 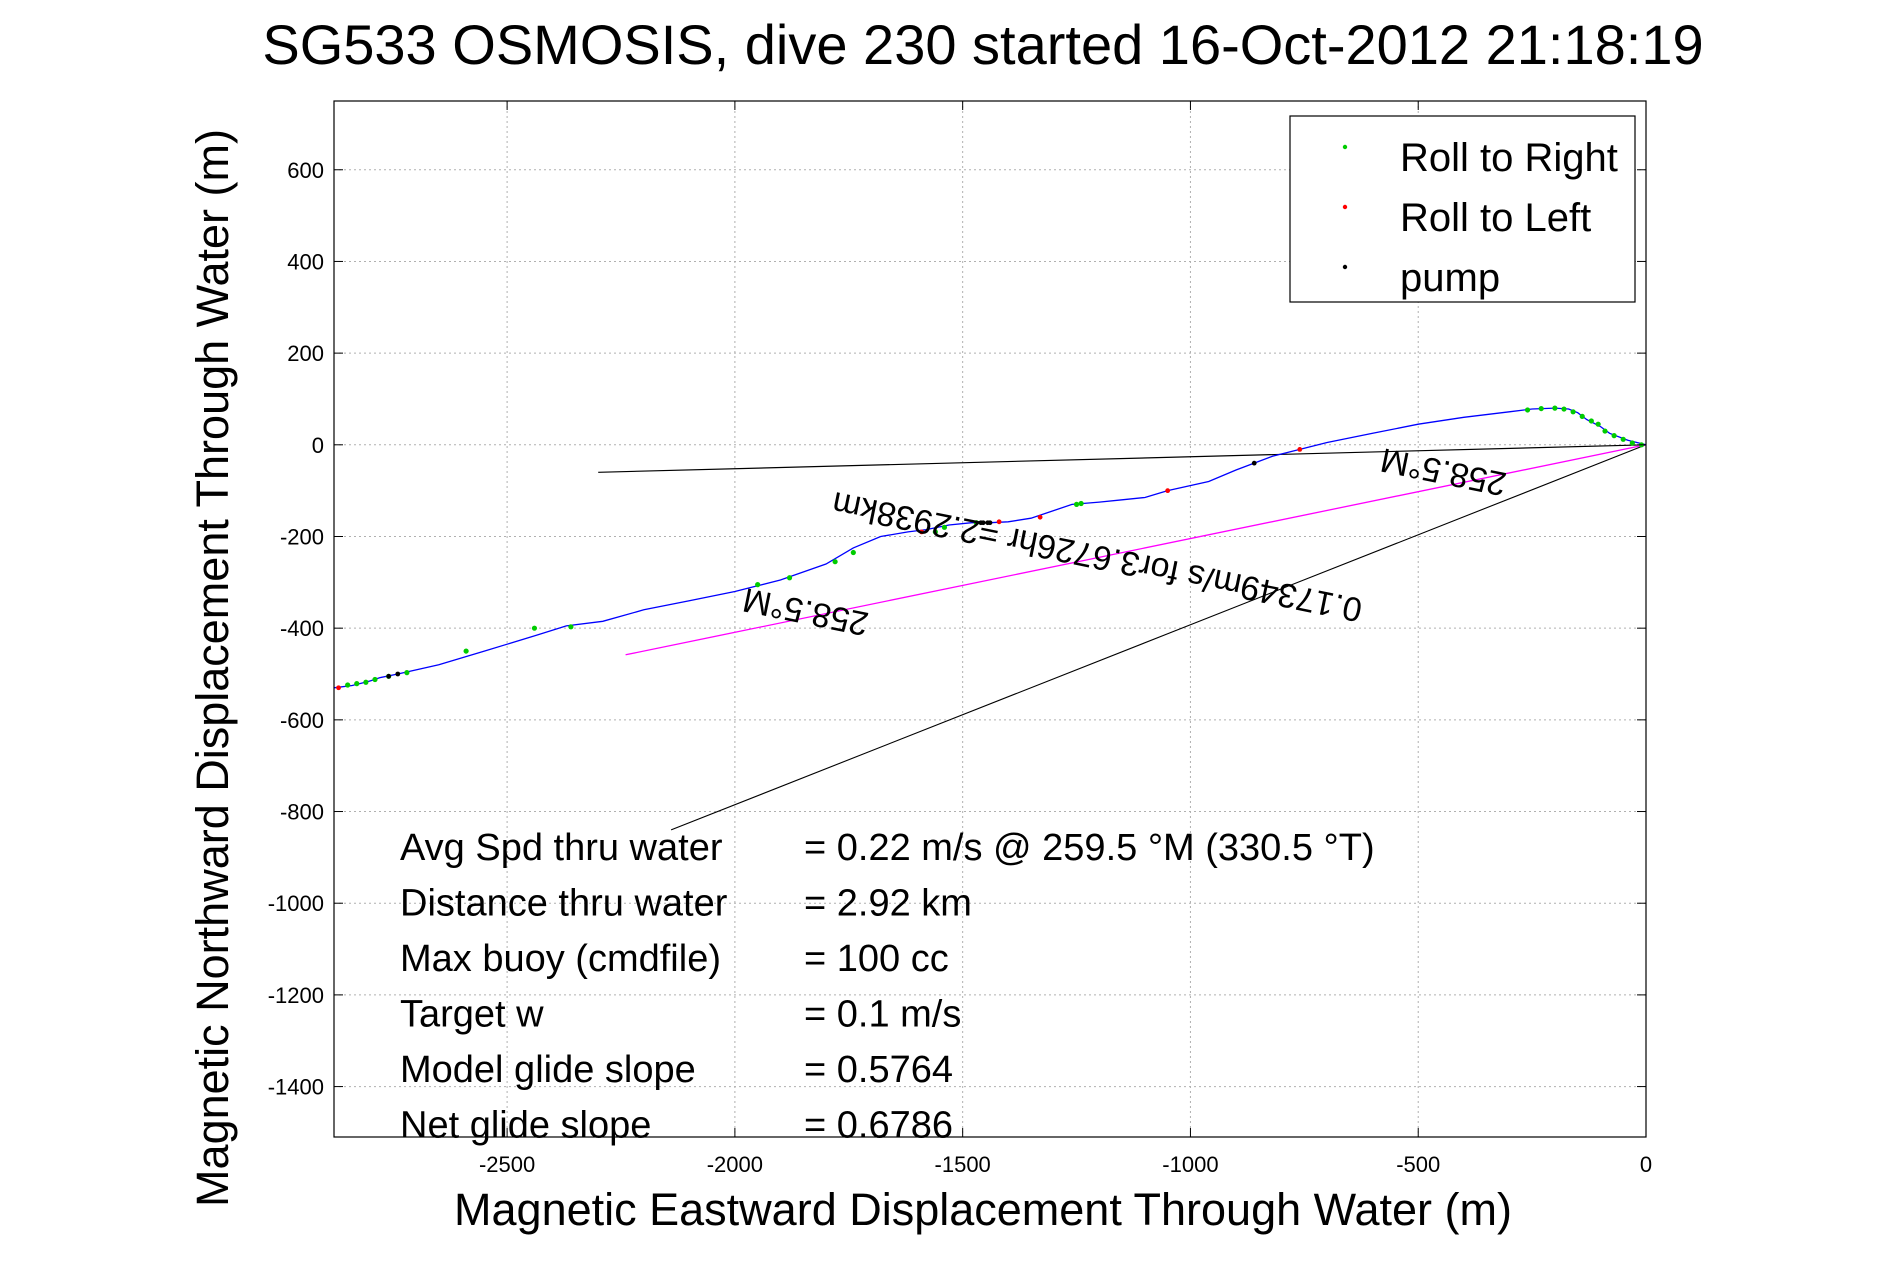 What do you see at coordinates (1089, 848) in the screenshot?
I see `info-value: = 0.22 m/s @ 259.5 °M (330.5 °T)` at bounding box center [1089, 848].